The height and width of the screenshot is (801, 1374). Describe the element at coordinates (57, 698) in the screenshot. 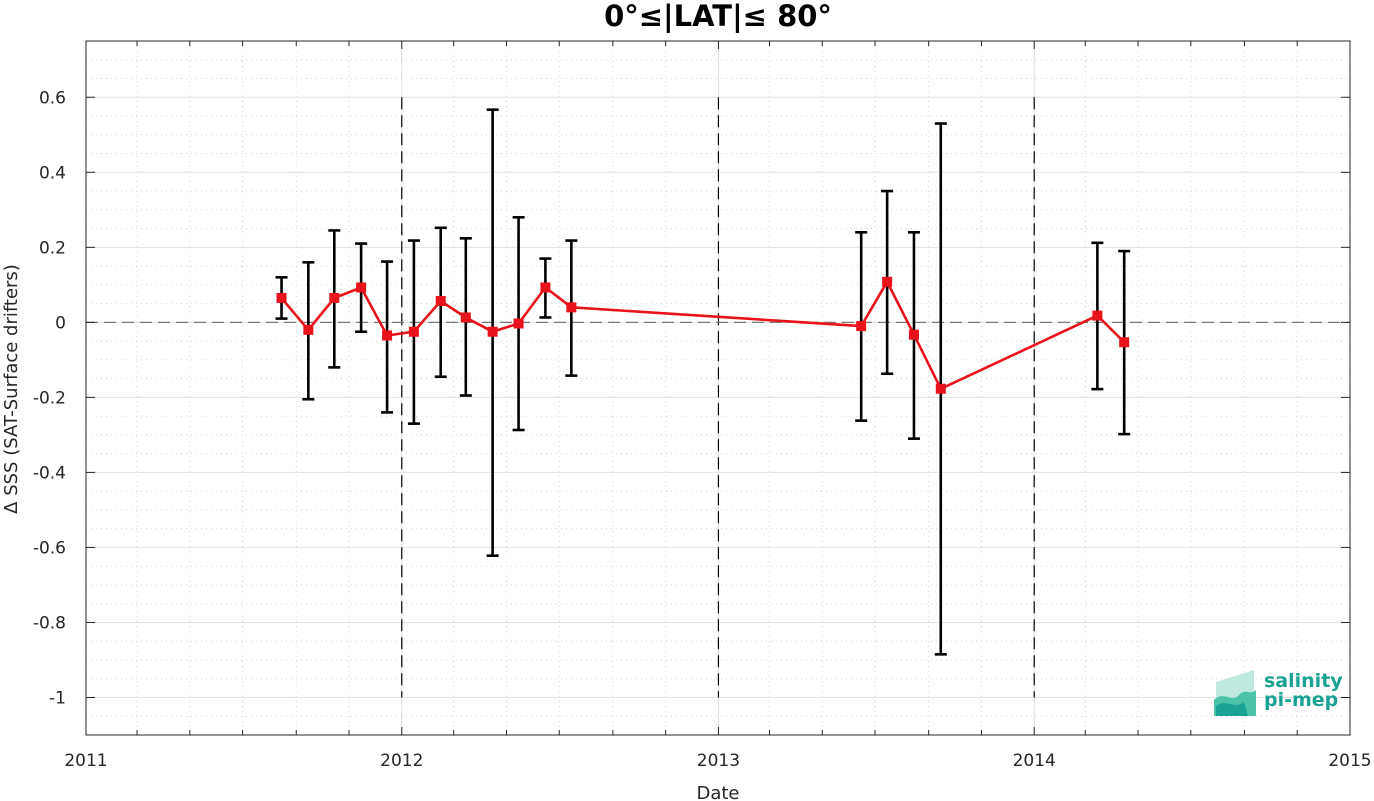

I see `y-tick-label: -1` at that location.